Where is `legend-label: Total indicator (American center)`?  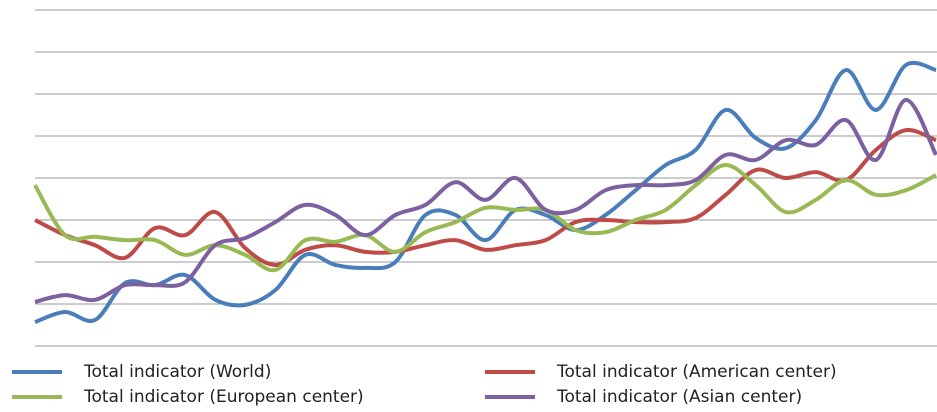 legend-label: Total indicator (American center) is located at coordinates (696, 372).